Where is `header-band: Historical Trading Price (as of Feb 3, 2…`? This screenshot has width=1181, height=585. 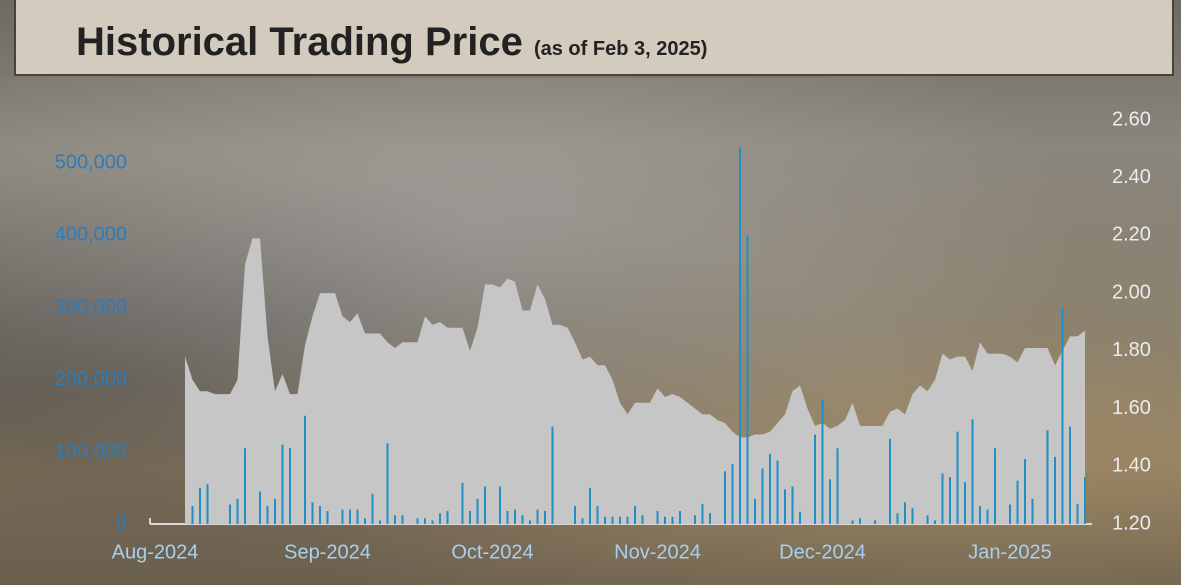 header-band: Historical Trading Price (as of Feb 3, 2… is located at coordinates (594, 38).